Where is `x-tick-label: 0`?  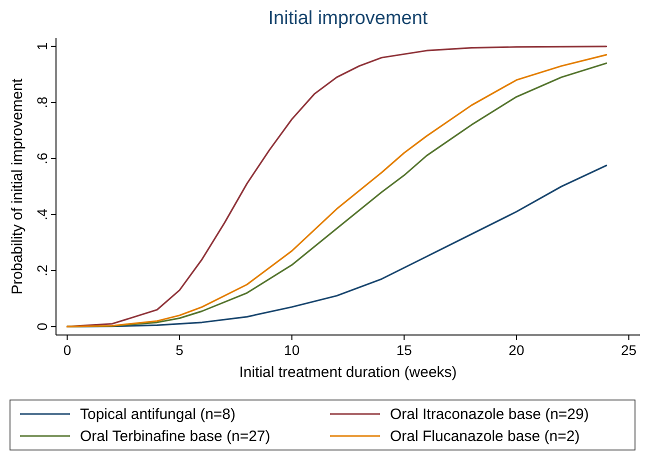
x-tick-label: 0 is located at coordinates (67, 350).